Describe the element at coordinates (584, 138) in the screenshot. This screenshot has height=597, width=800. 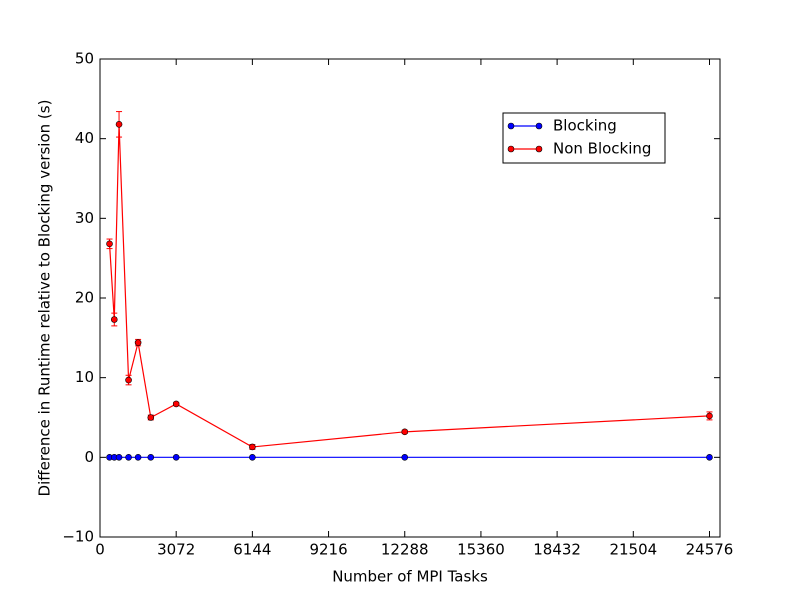
I see `legend-box` at that location.